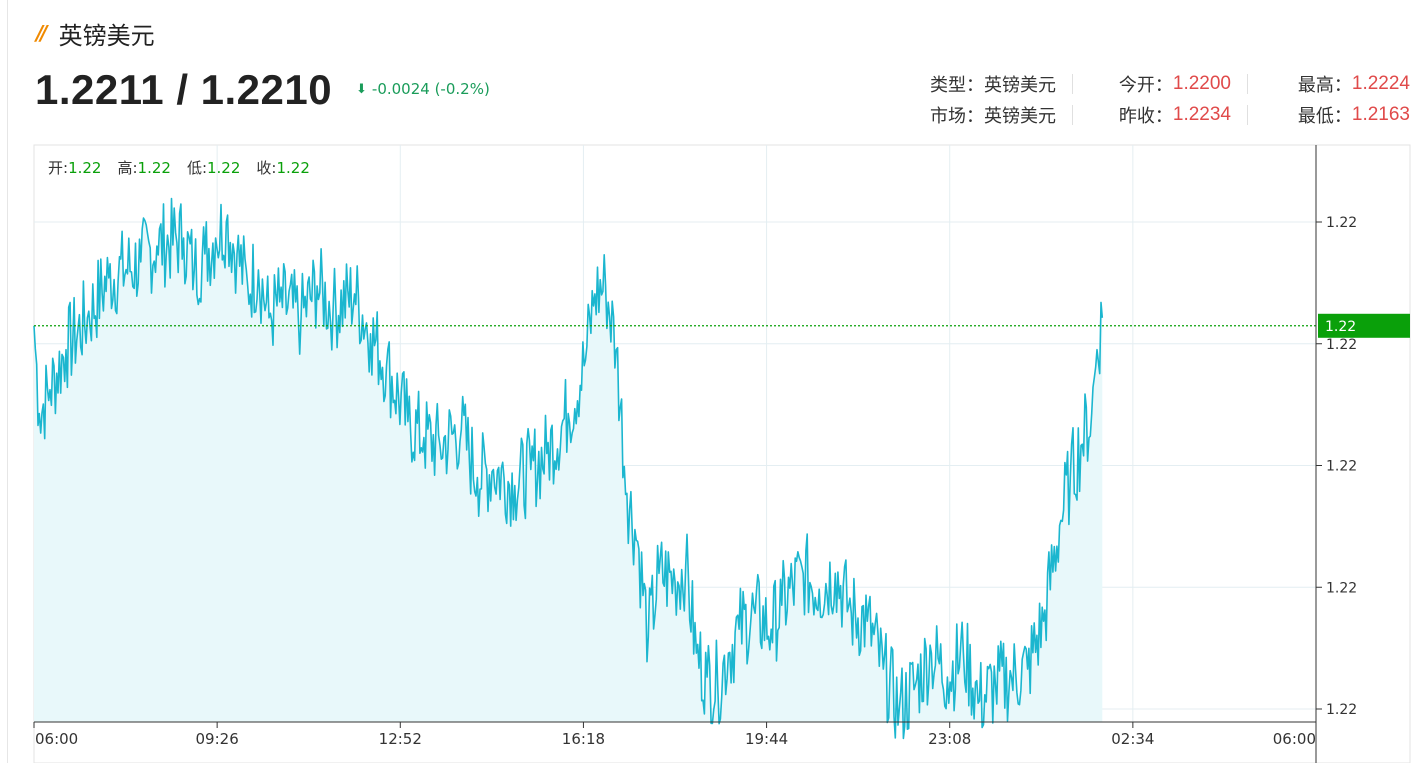  I want to click on page-left-border, so click(7, 381).